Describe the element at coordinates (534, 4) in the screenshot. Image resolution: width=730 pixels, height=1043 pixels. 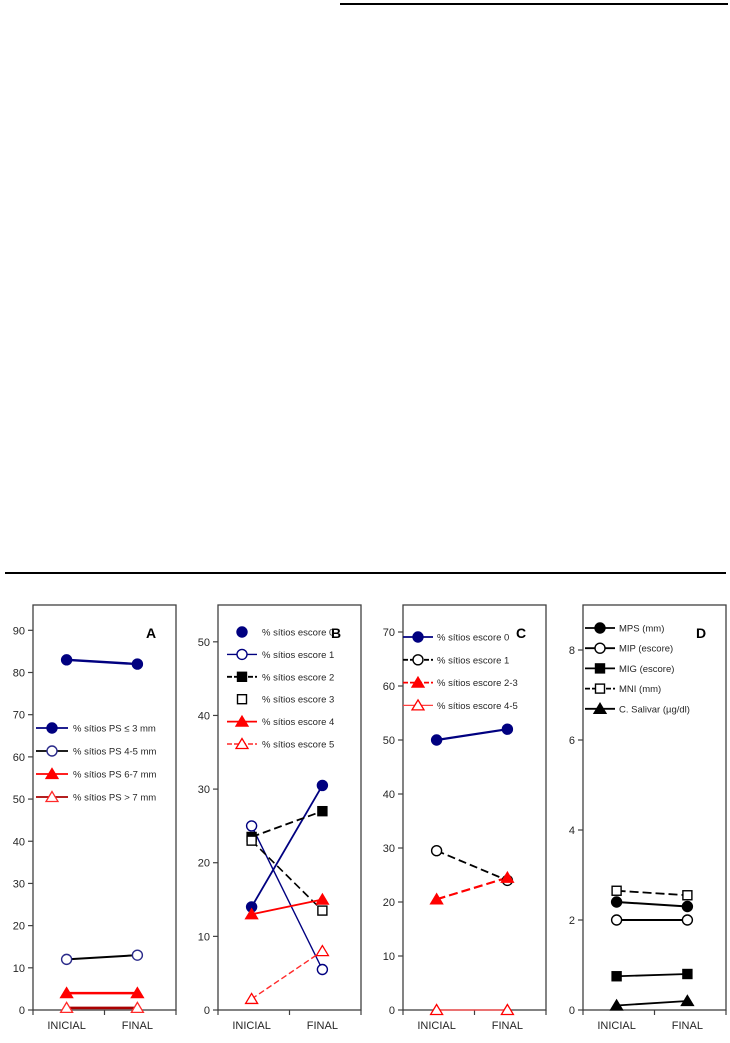
I see `top-horizontal-rule` at that location.